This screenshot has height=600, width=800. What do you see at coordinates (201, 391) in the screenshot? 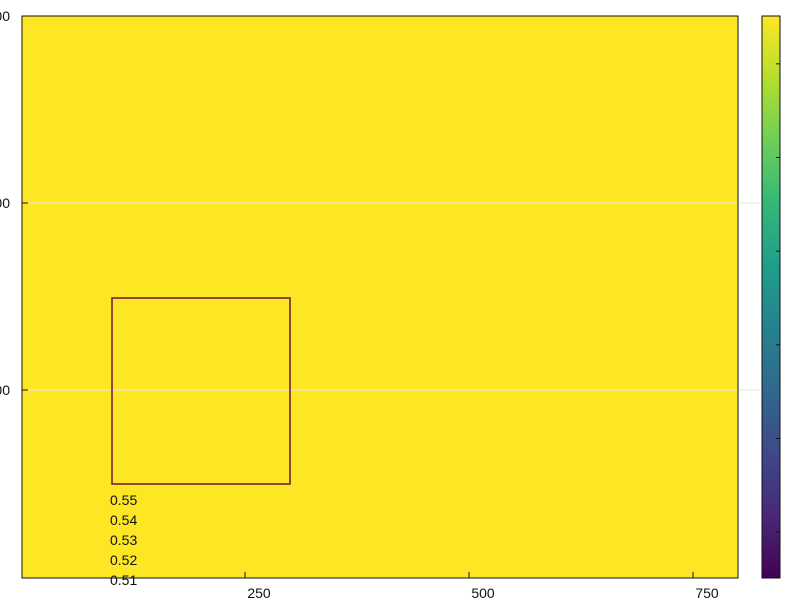
I see `overlay-rect` at bounding box center [201, 391].